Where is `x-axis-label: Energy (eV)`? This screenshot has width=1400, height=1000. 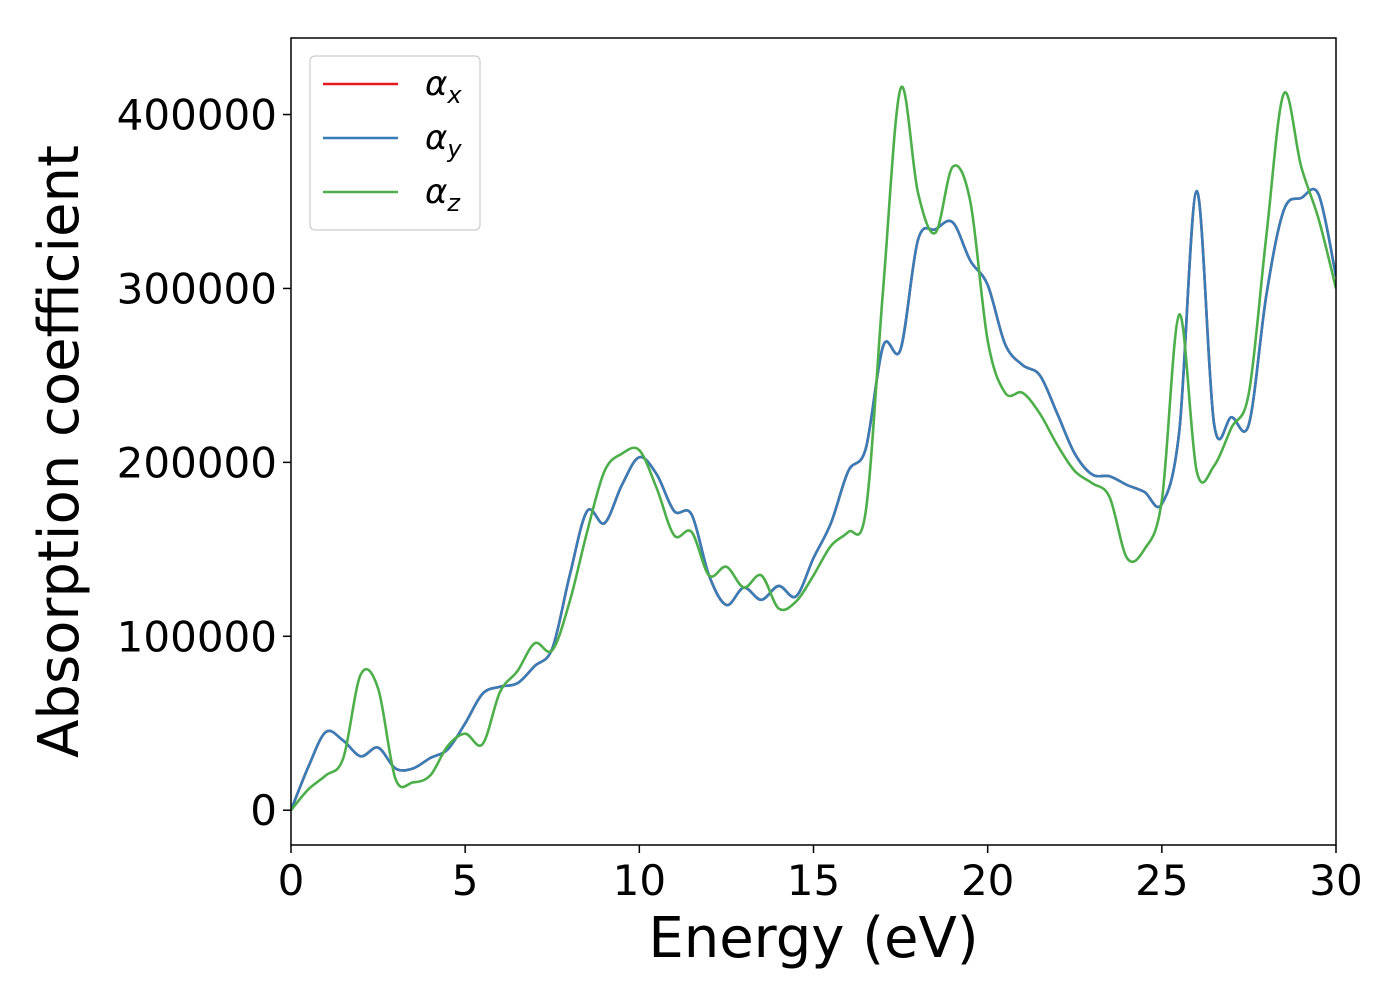 x-axis-label: Energy (eV) is located at coordinates (813, 938).